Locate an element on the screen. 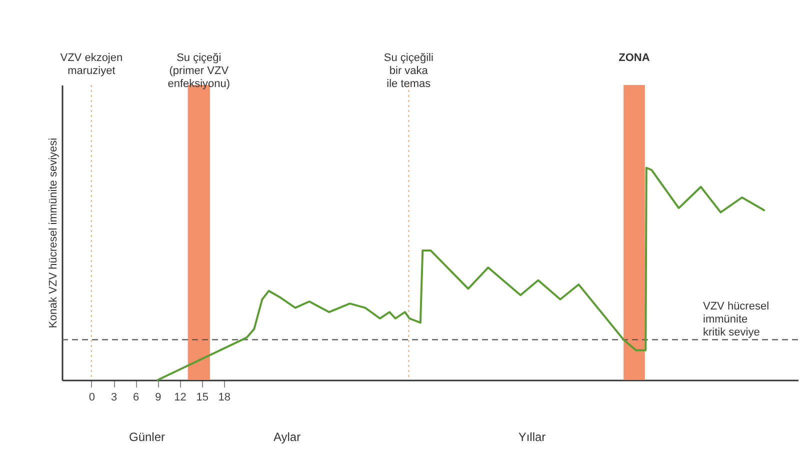 The height and width of the screenshot is (463, 803). text: Aylar is located at coordinates (287, 437).